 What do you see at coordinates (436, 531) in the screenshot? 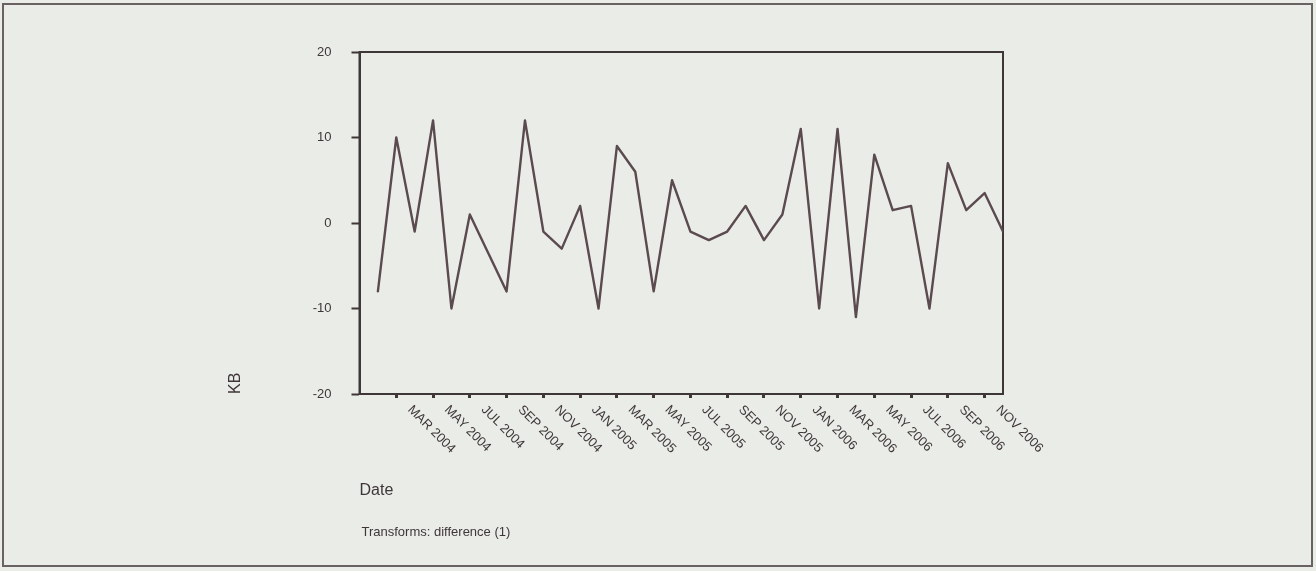
I see `text: Transforms: difference (1)` at bounding box center [436, 531].